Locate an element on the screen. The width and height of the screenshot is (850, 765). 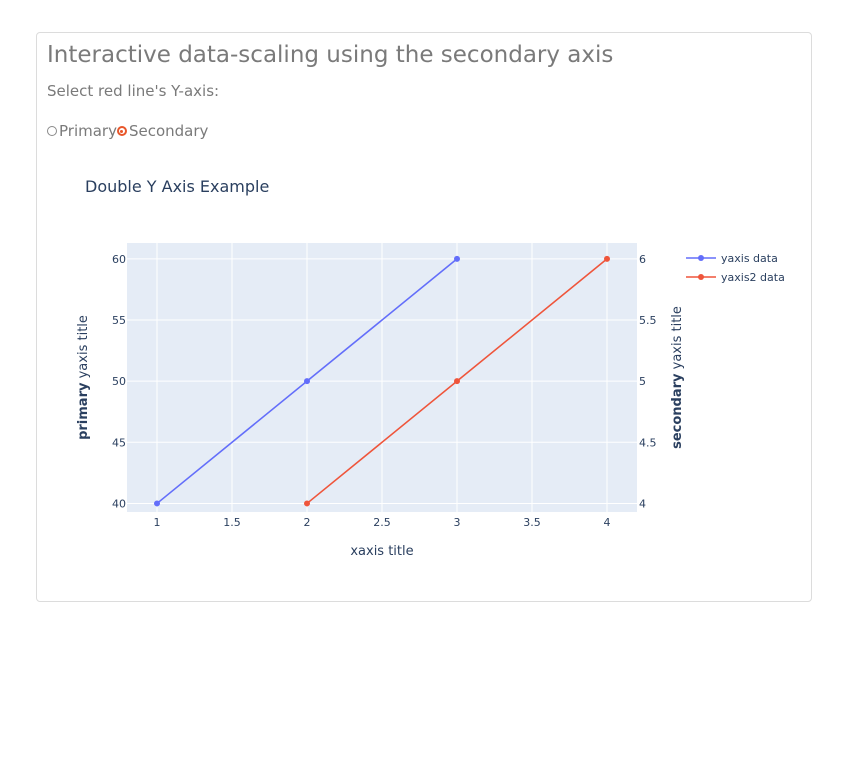
x-tick-label: 4 is located at coordinates (607, 522).